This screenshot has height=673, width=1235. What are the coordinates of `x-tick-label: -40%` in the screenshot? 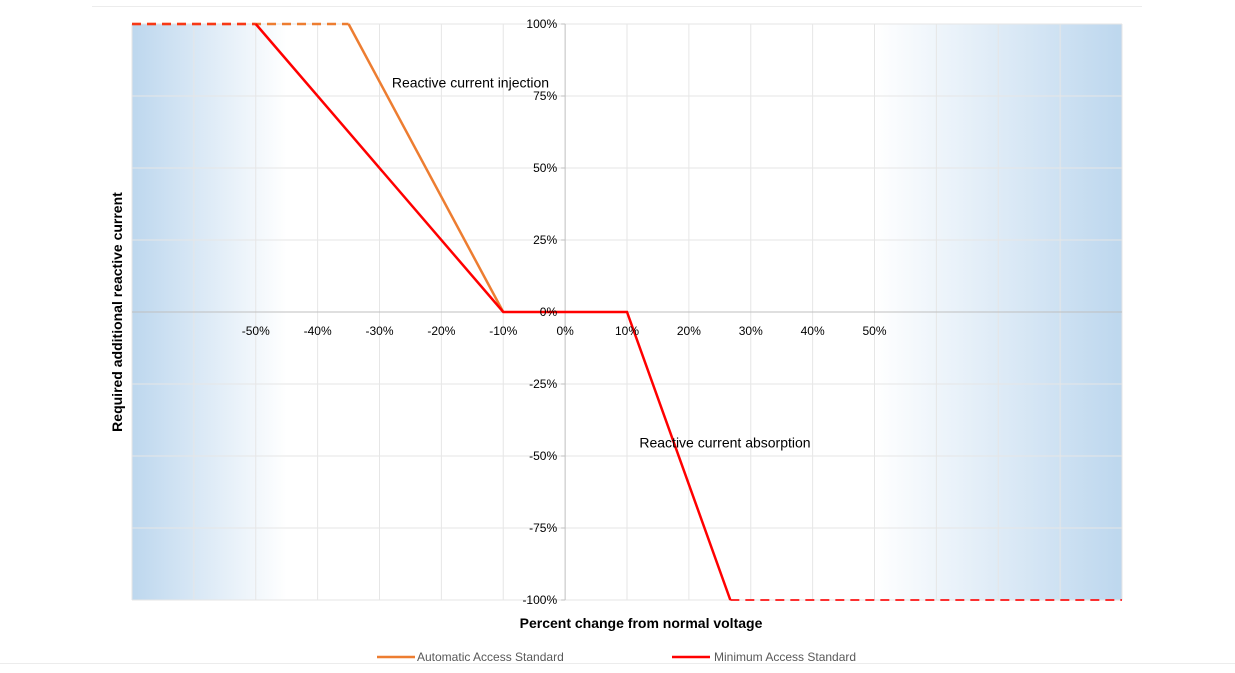 It's located at (318, 331).